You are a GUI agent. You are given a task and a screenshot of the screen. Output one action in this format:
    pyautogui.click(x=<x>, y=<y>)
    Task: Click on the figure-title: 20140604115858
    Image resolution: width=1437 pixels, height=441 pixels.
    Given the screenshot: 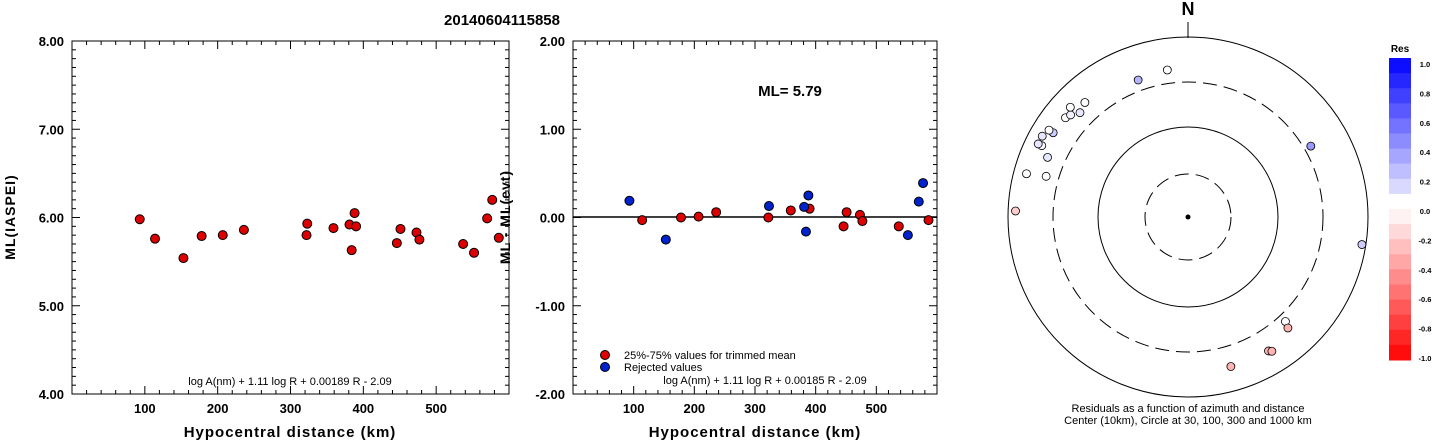 What is the action you would take?
    pyautogui.click(x=502, y=20)
    